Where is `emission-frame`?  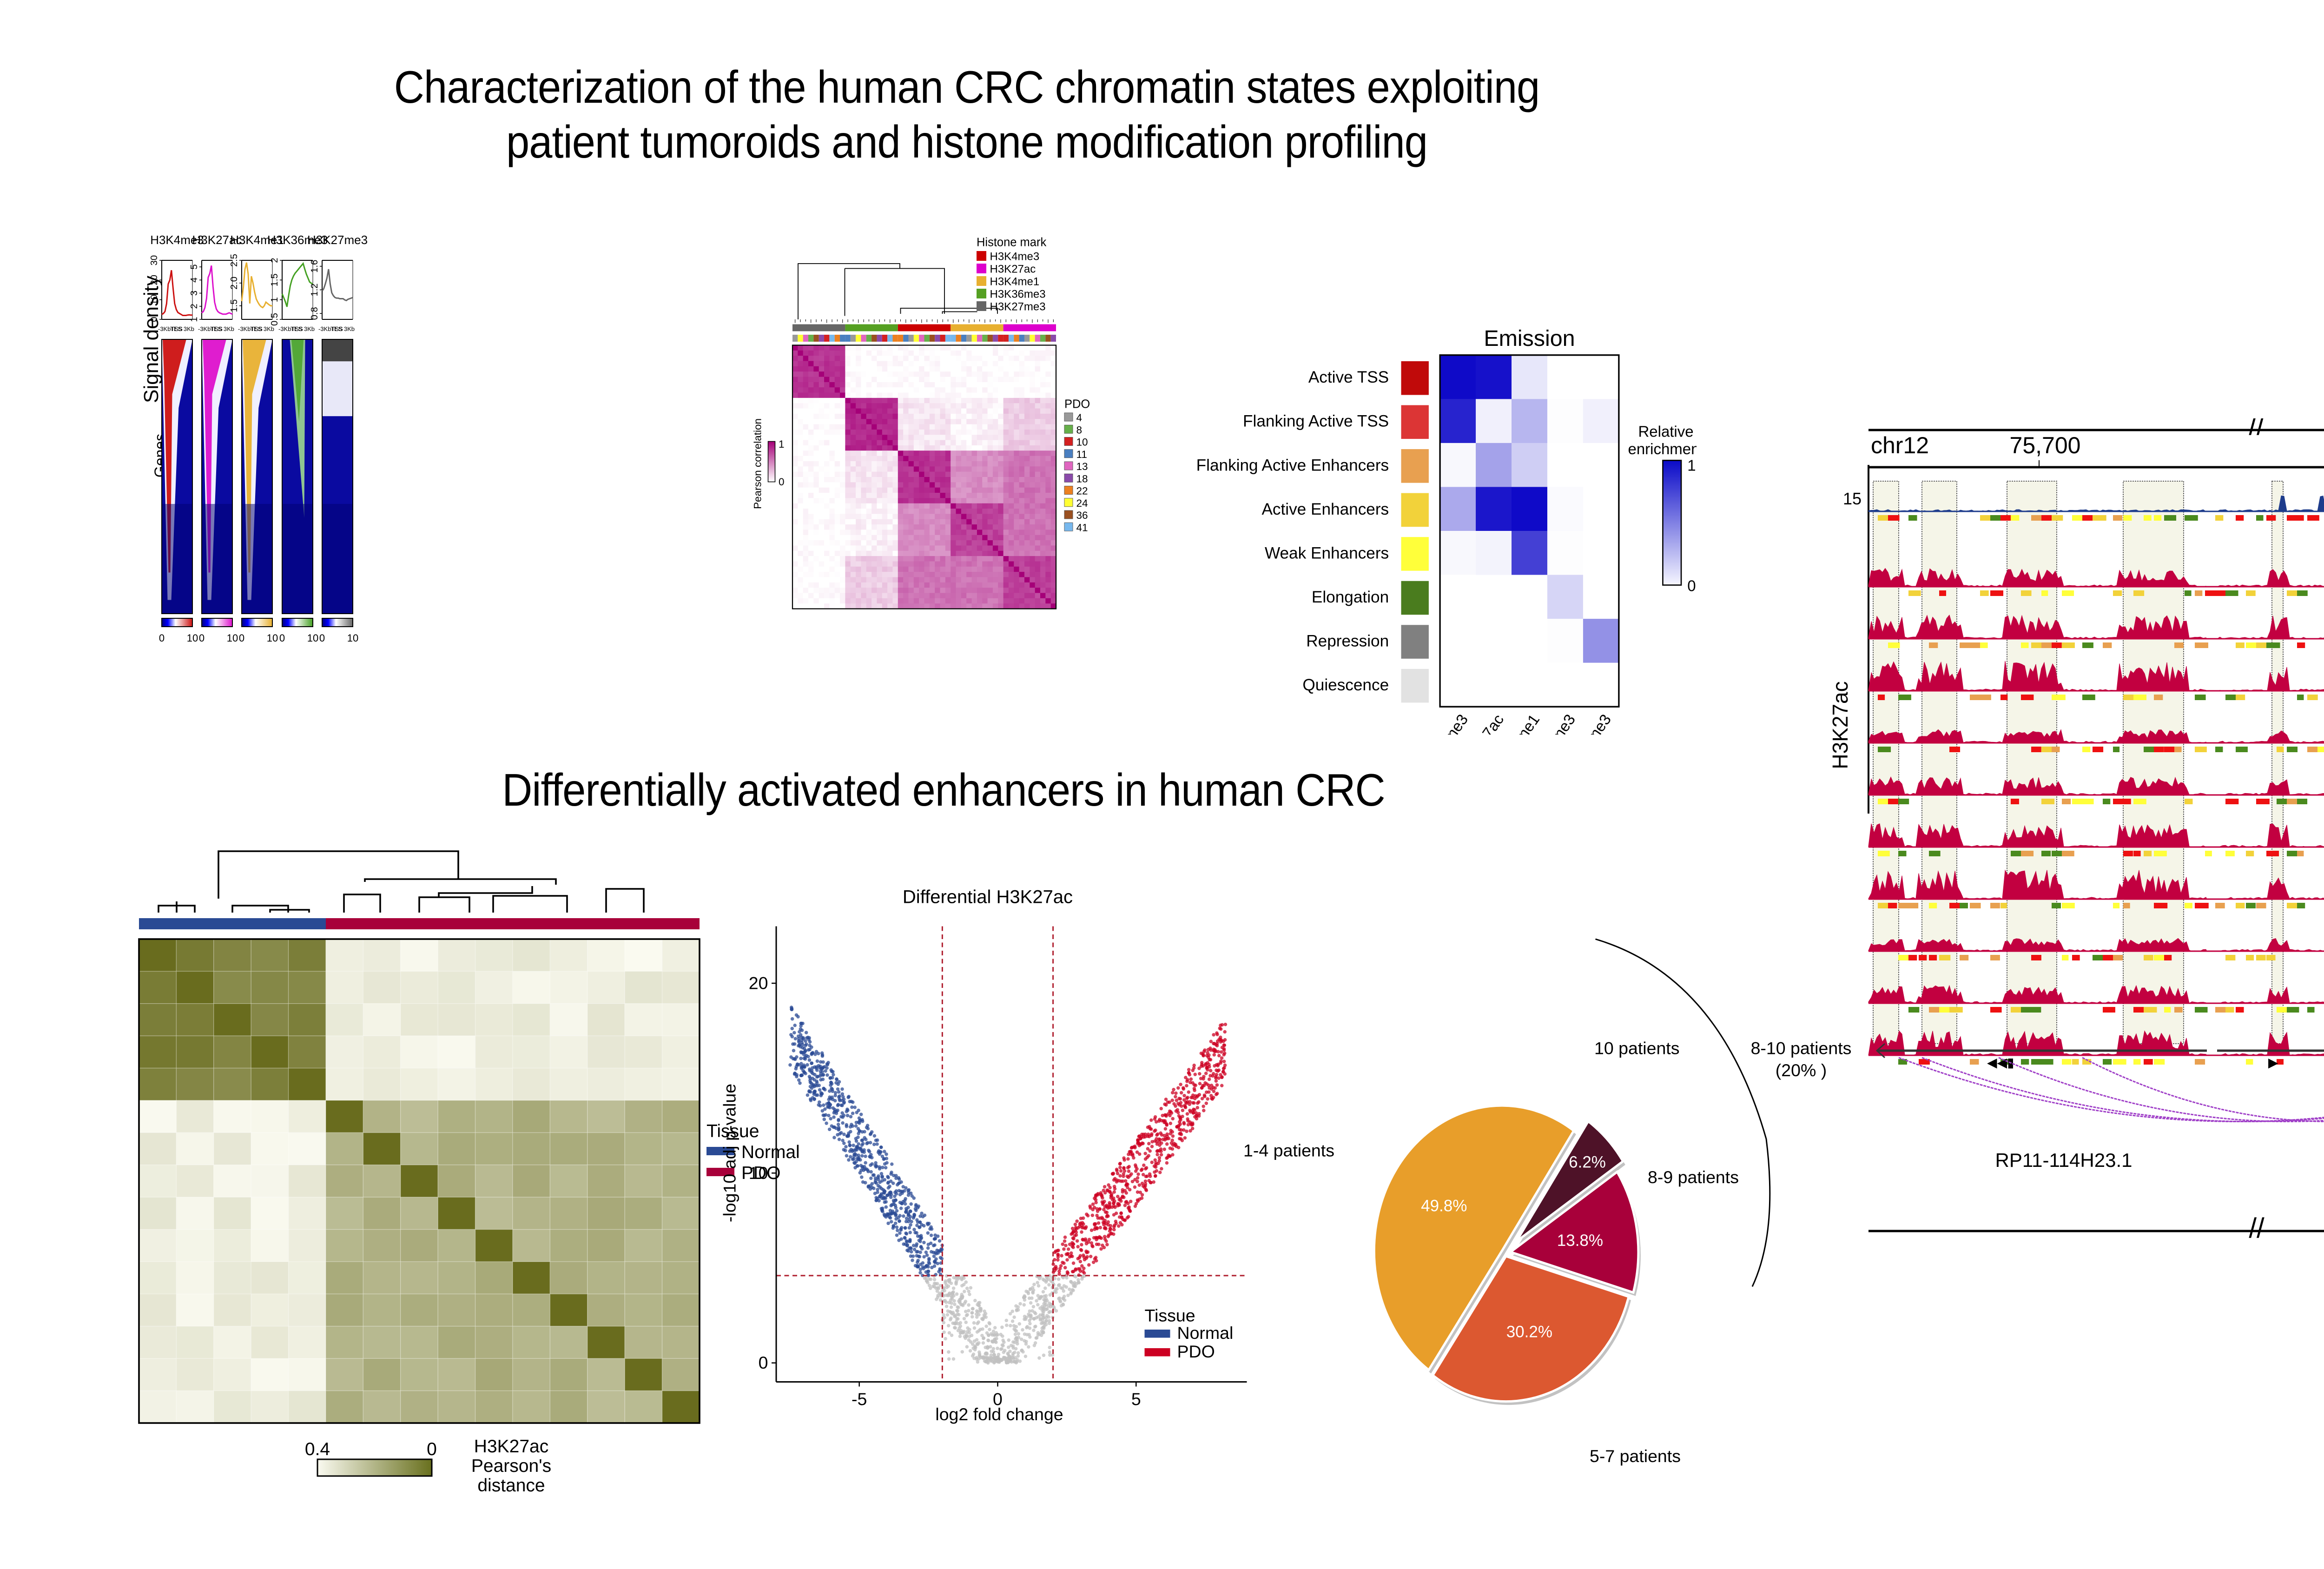
emission-frame is located at coordinates (1529, 531).